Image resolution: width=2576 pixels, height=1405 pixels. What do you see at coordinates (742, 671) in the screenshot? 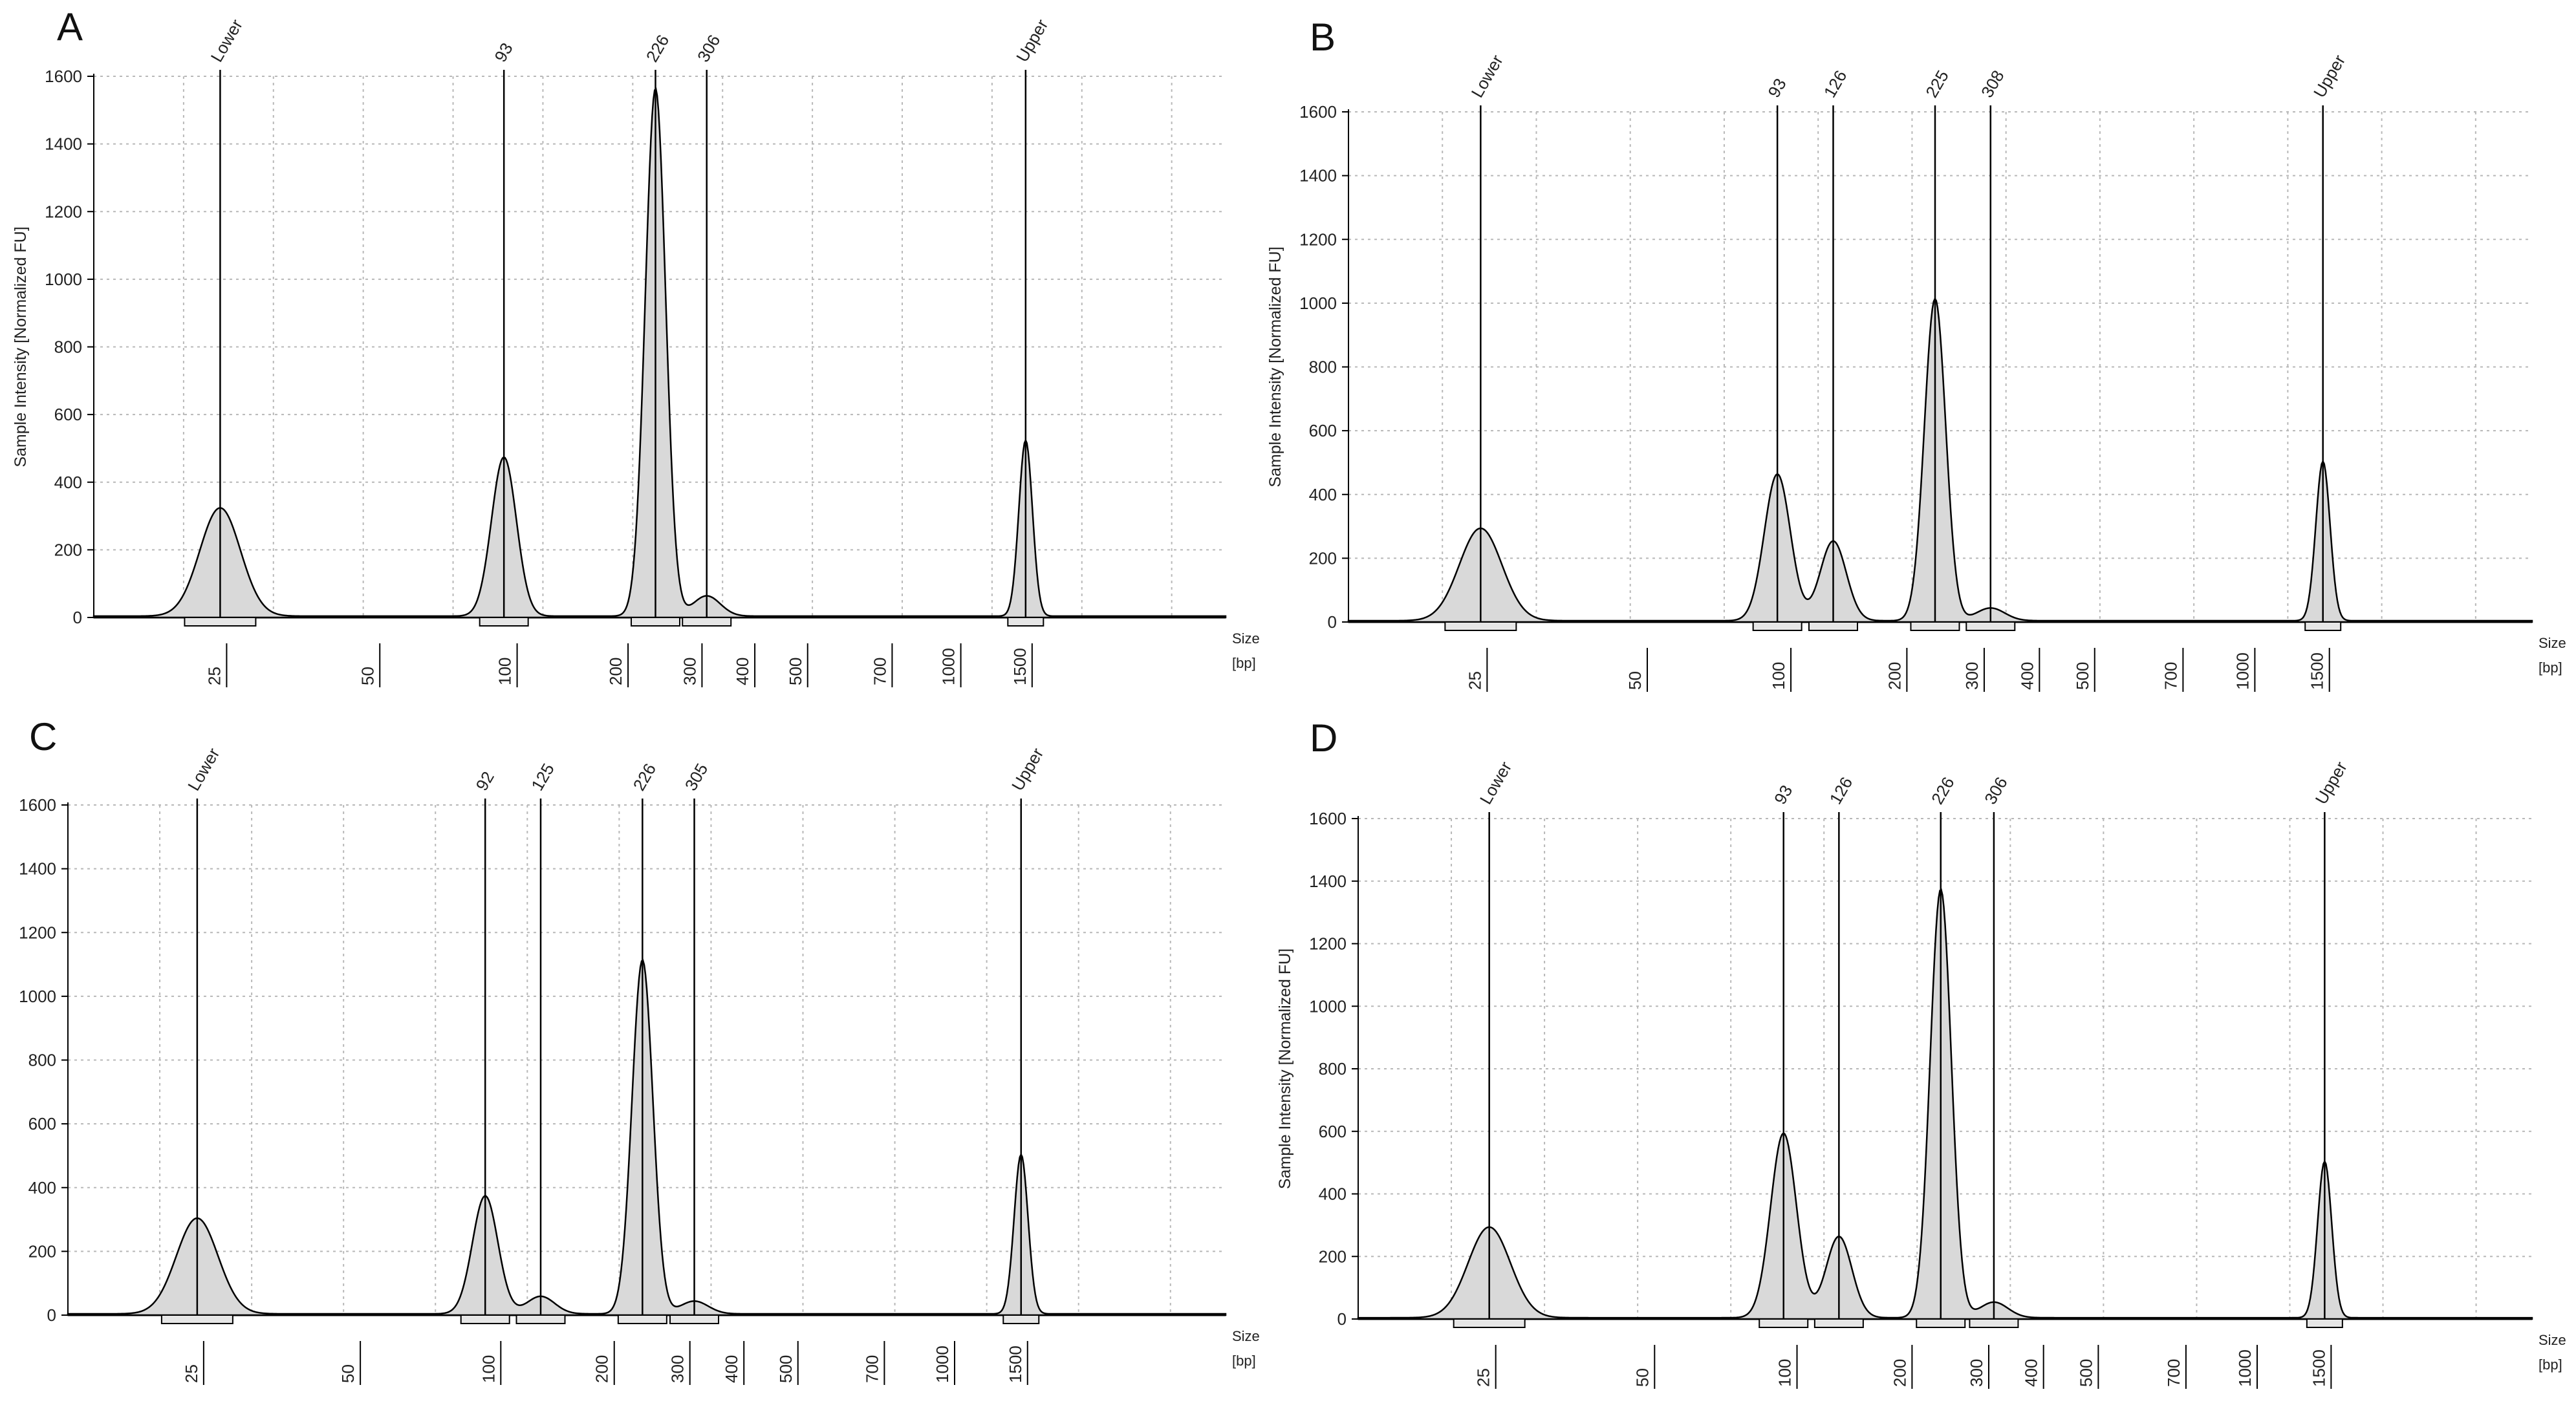
I see `x-tick-label: 400` at bounding box center [742, 671].